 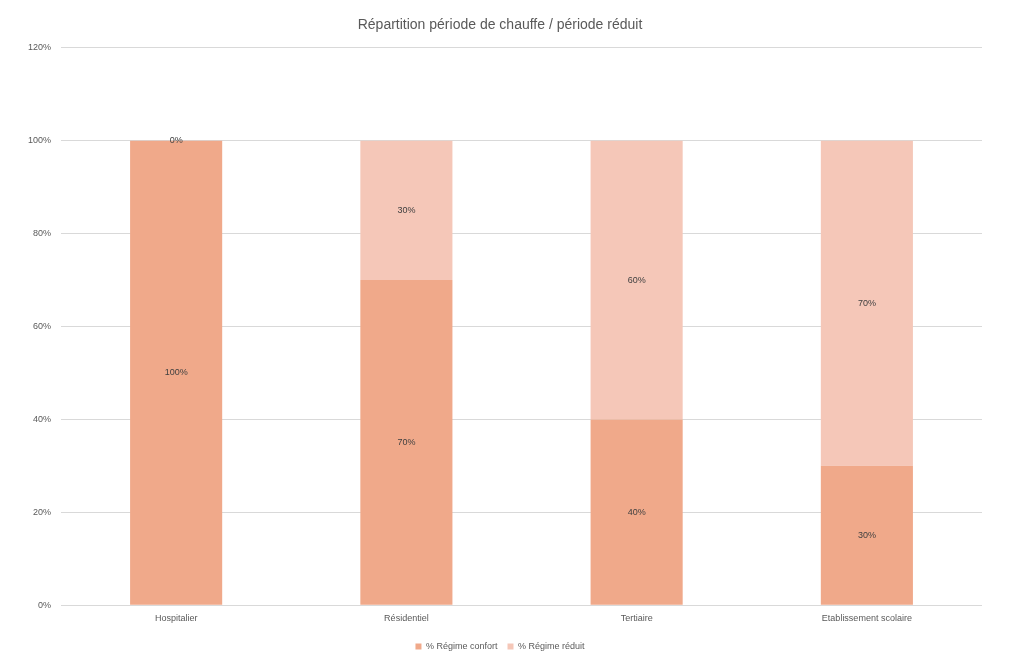 What do you see at coordinates (461, 645) in the screenshot?
I see `legend-label: % Régime confort` at bounding box center [461, 645].